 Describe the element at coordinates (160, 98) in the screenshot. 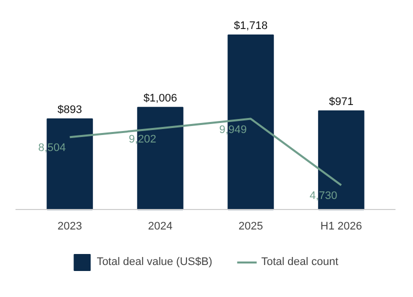

I see `data-label: $1,006` at that location.